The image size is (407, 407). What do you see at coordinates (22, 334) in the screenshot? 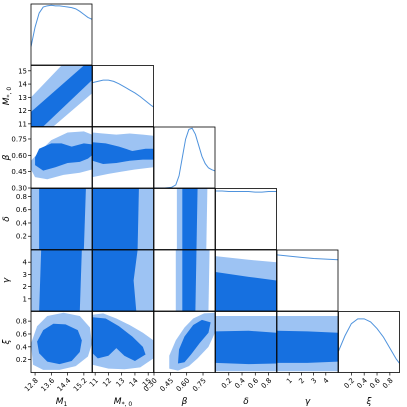
I see `y-tick-label-xi: 0.6` at bounding box center [22, 334].